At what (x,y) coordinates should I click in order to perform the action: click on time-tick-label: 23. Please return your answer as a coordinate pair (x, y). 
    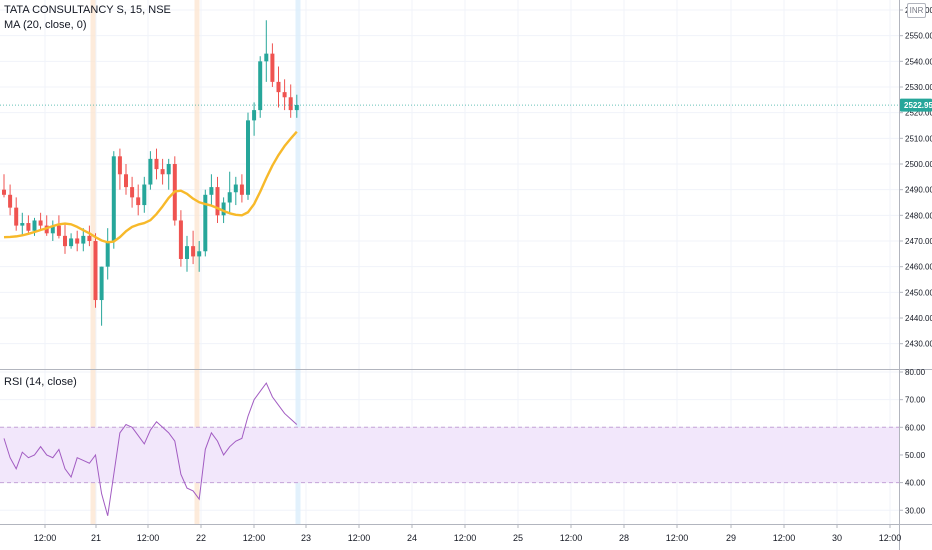
    Looking at the image, I should click on (306, 538).